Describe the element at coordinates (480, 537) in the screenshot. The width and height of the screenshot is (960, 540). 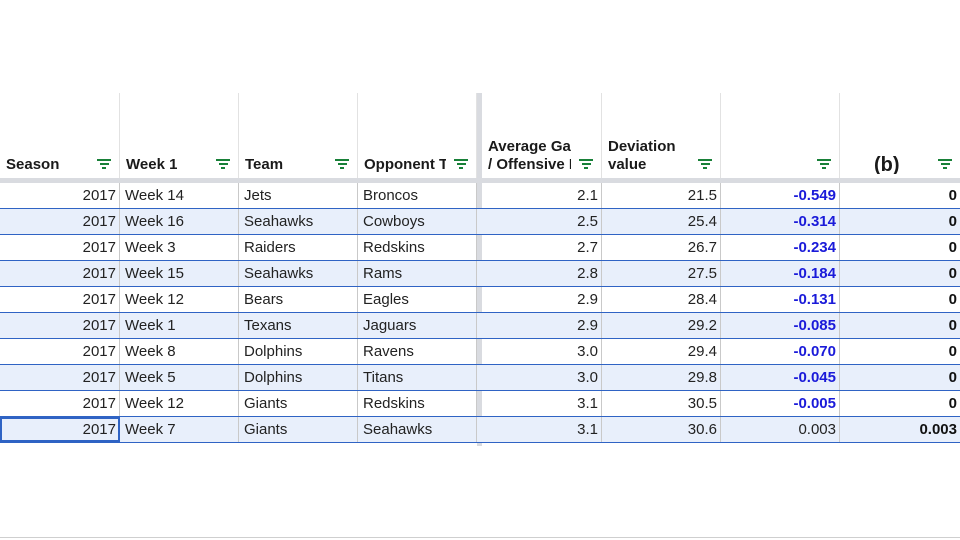
I see `divider` at that location.